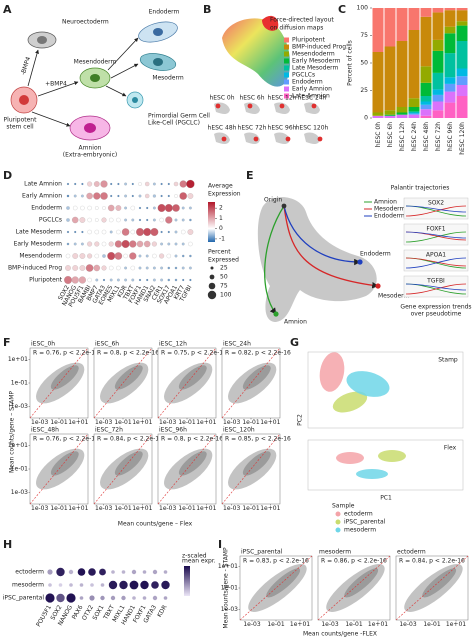 Image resolution: width=474 pixels, height=641 pixels. What do you see at coordinates (385, 202) in the screenshot?
I see `legend-label: Amnion` at bounding box center [385, 202].